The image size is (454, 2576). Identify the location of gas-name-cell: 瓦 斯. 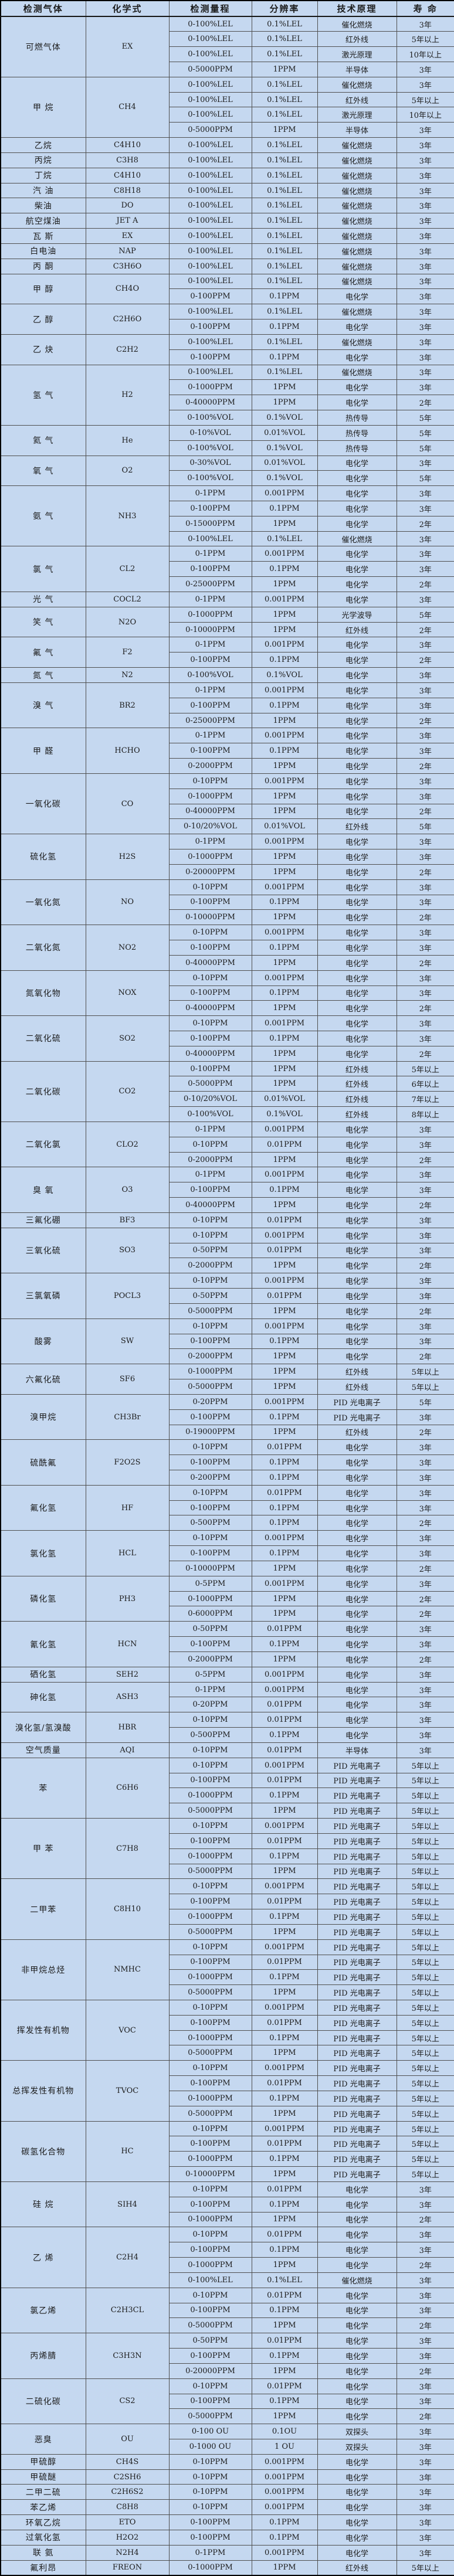
(43, 236).